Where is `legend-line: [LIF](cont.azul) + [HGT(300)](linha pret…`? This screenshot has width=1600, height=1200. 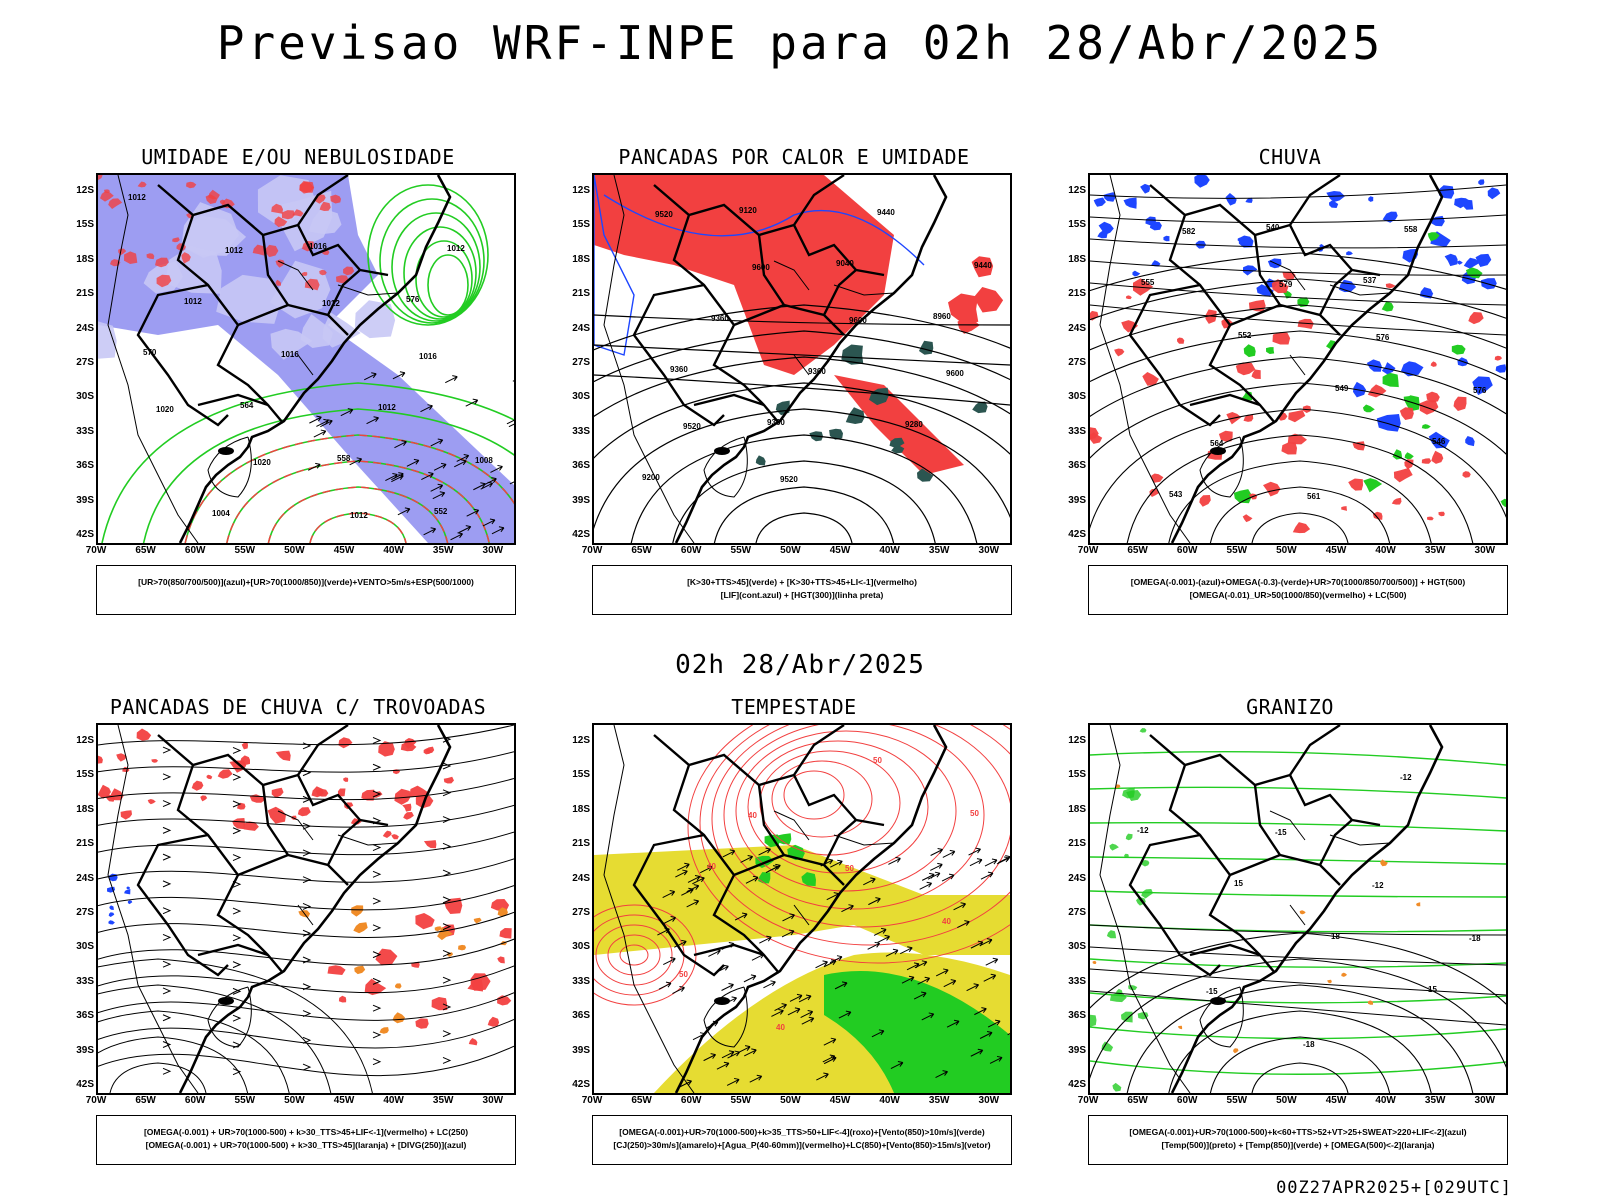 legend-line: [LIF](cont.azul) + [HGT(300)](linha pret… is located at coordinates (802, 595).